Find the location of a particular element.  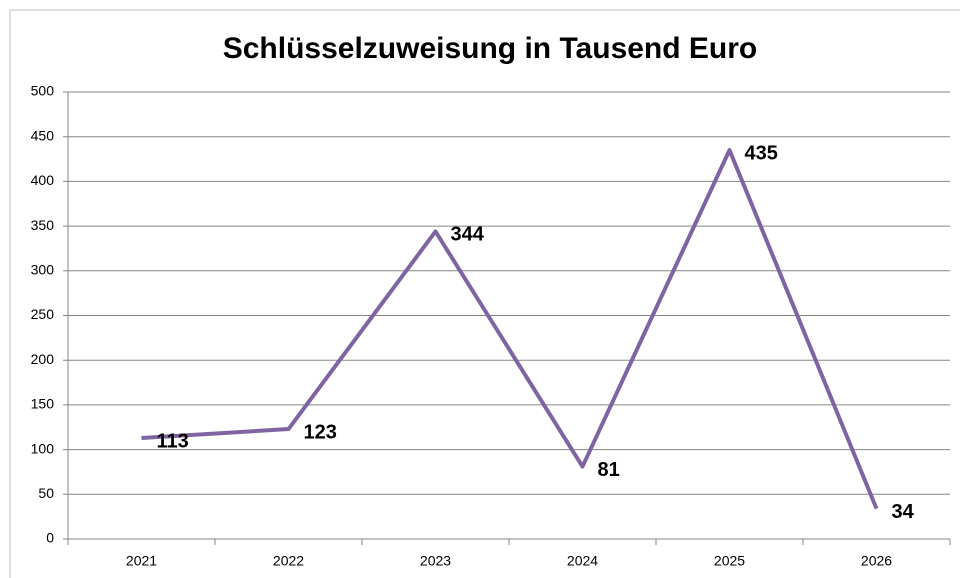

y-tick-label: 300 is located at coordinates (43, 270).